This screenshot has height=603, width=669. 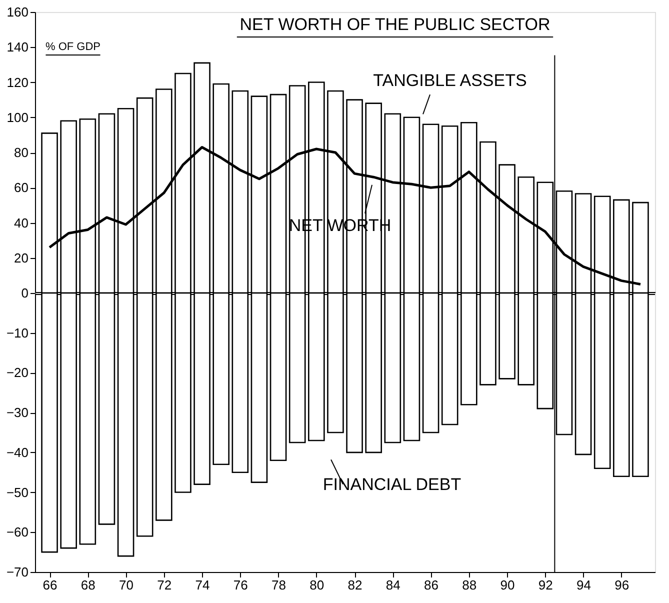 What do you see at coordinates (21, 152) in the screenshot?
I see `y-tick-label: 80` at bounding box center [21, 152].